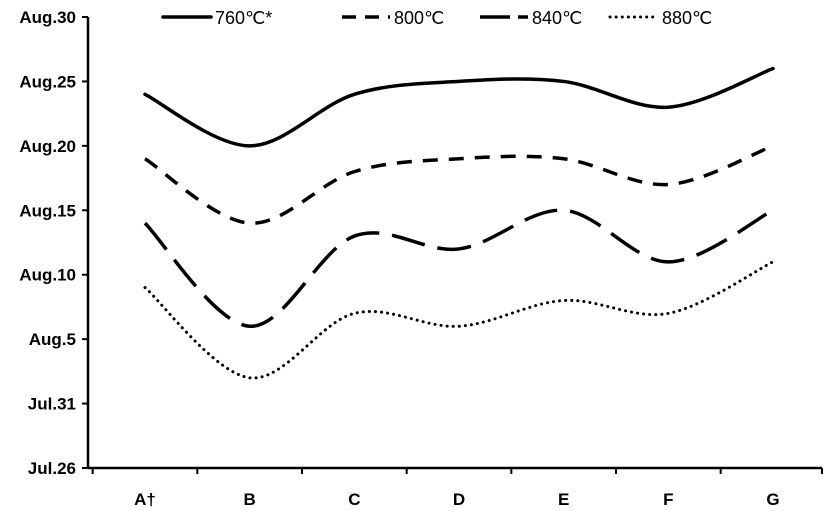 Image resolution: width=833 pixels, height=511 pixels. I want to click on legend-label: 800℃, so click(419, 18).